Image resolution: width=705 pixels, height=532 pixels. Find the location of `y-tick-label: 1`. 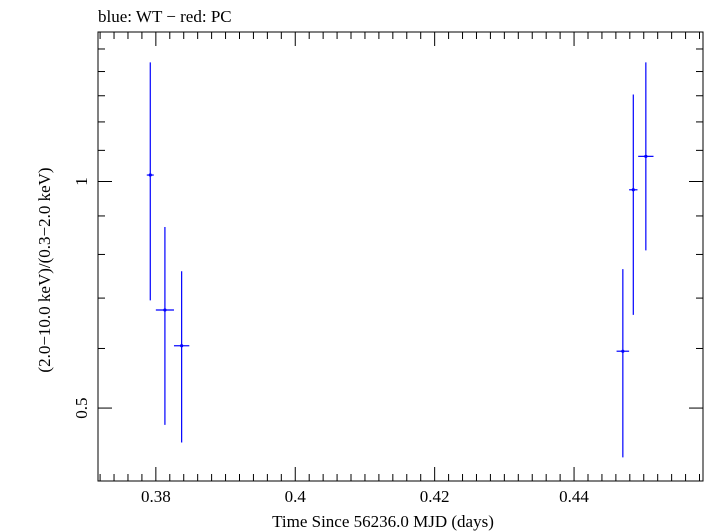

y-tick-label: 1 is located at coordinates (81, 181).